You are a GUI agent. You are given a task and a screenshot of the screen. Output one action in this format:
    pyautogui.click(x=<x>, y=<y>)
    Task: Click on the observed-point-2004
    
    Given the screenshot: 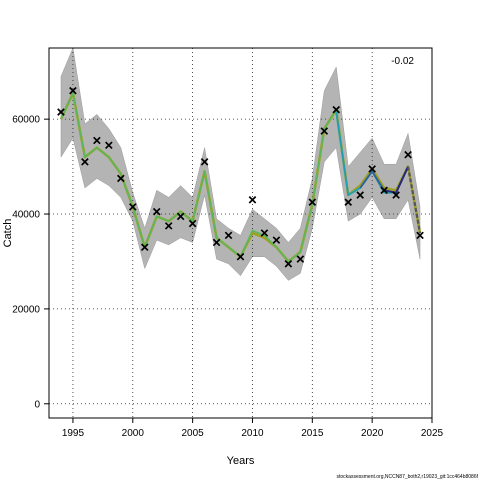 What is the action you would take?
    pyautogui.click(x=180, y=216)
    